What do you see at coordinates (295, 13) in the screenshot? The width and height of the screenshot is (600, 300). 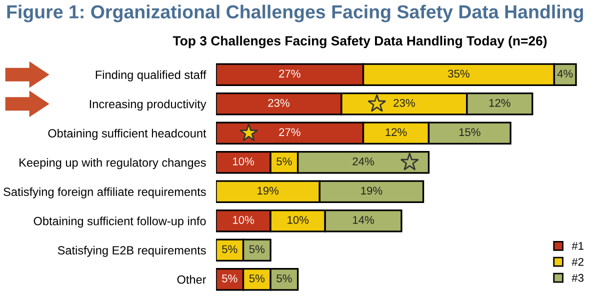 I see `chart-title: Figure 1: Organizational Challenges Facing Safety Data Handling` at bounding box center [295, 13].